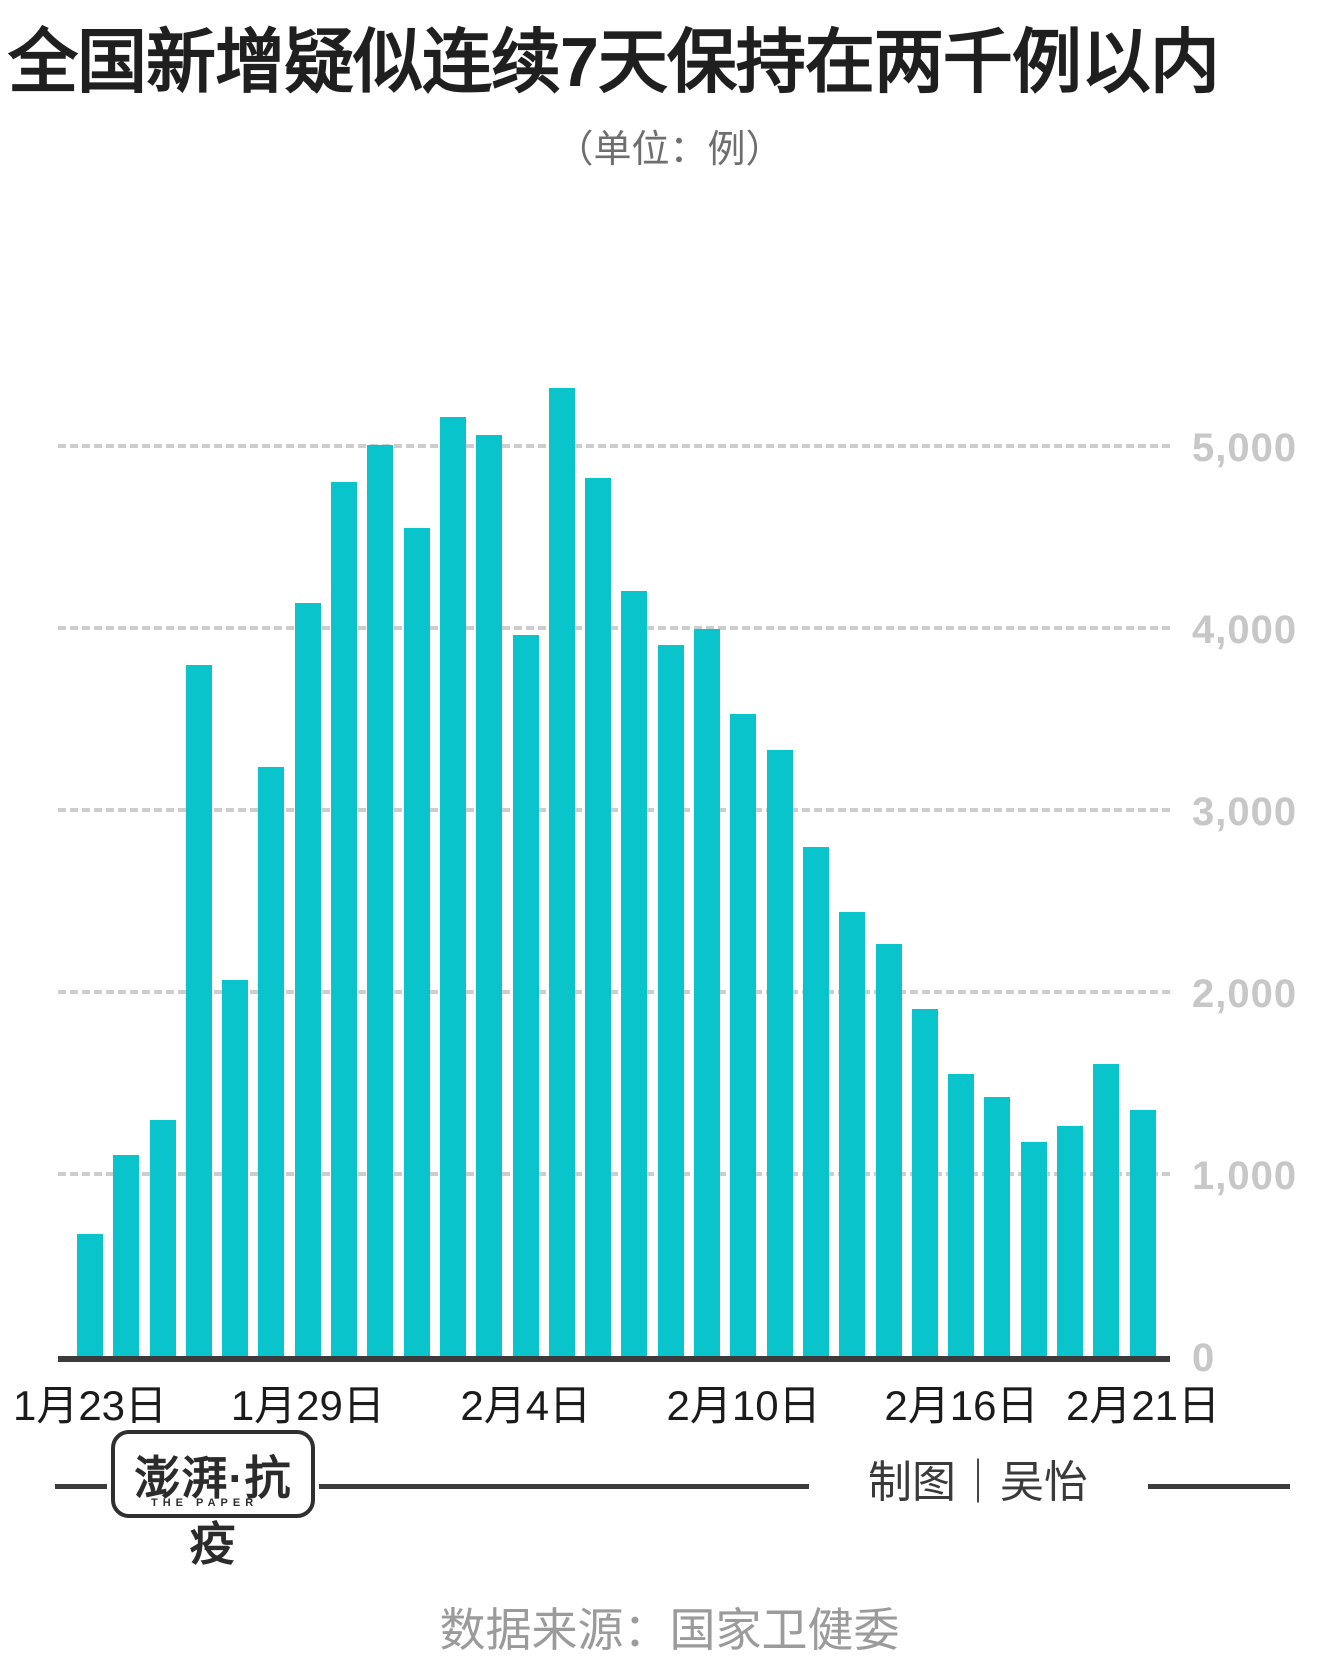  What do you see at coordinates (743, 1405) in the screenshot?
I see `x-axis-label-2月10日: 2月10日` at bounding box center [743, 1405].